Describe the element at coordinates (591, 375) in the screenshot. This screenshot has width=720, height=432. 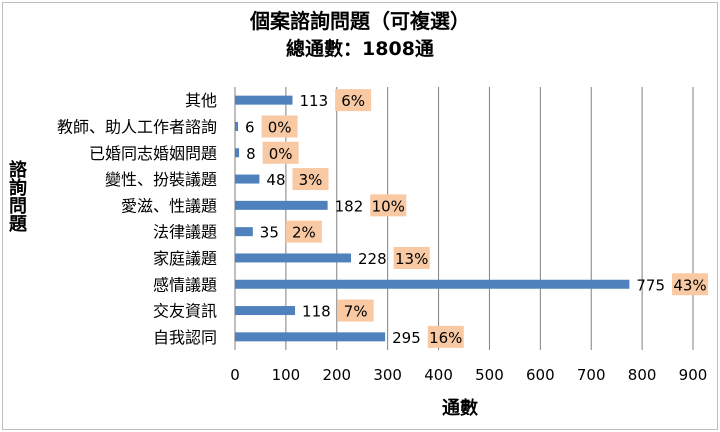
I see `x-tick-label: 700` at that location.